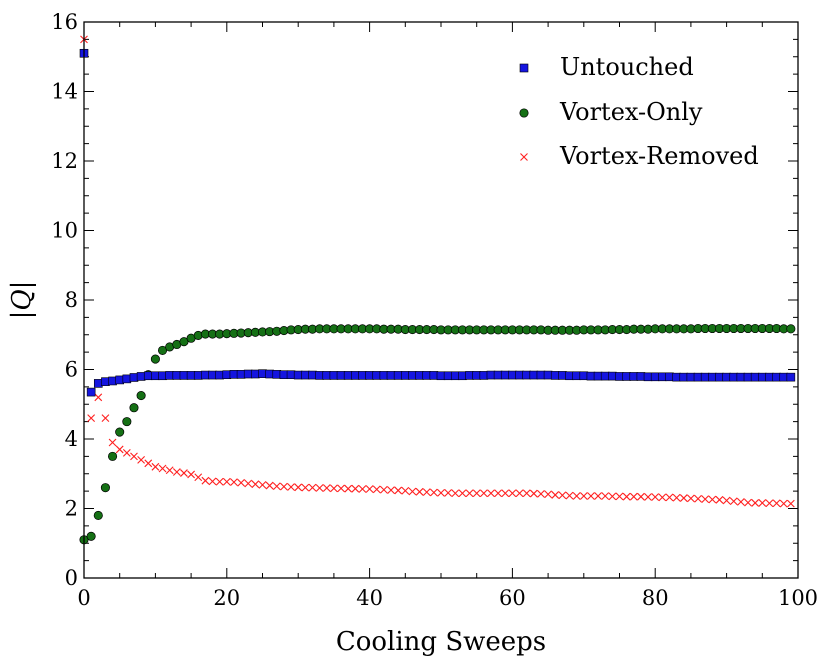 This screenshot has width=830, height=672. Describe the element at coordinates (71, 578) in the screenshot. I see `y-tick-label: 0` at that location.